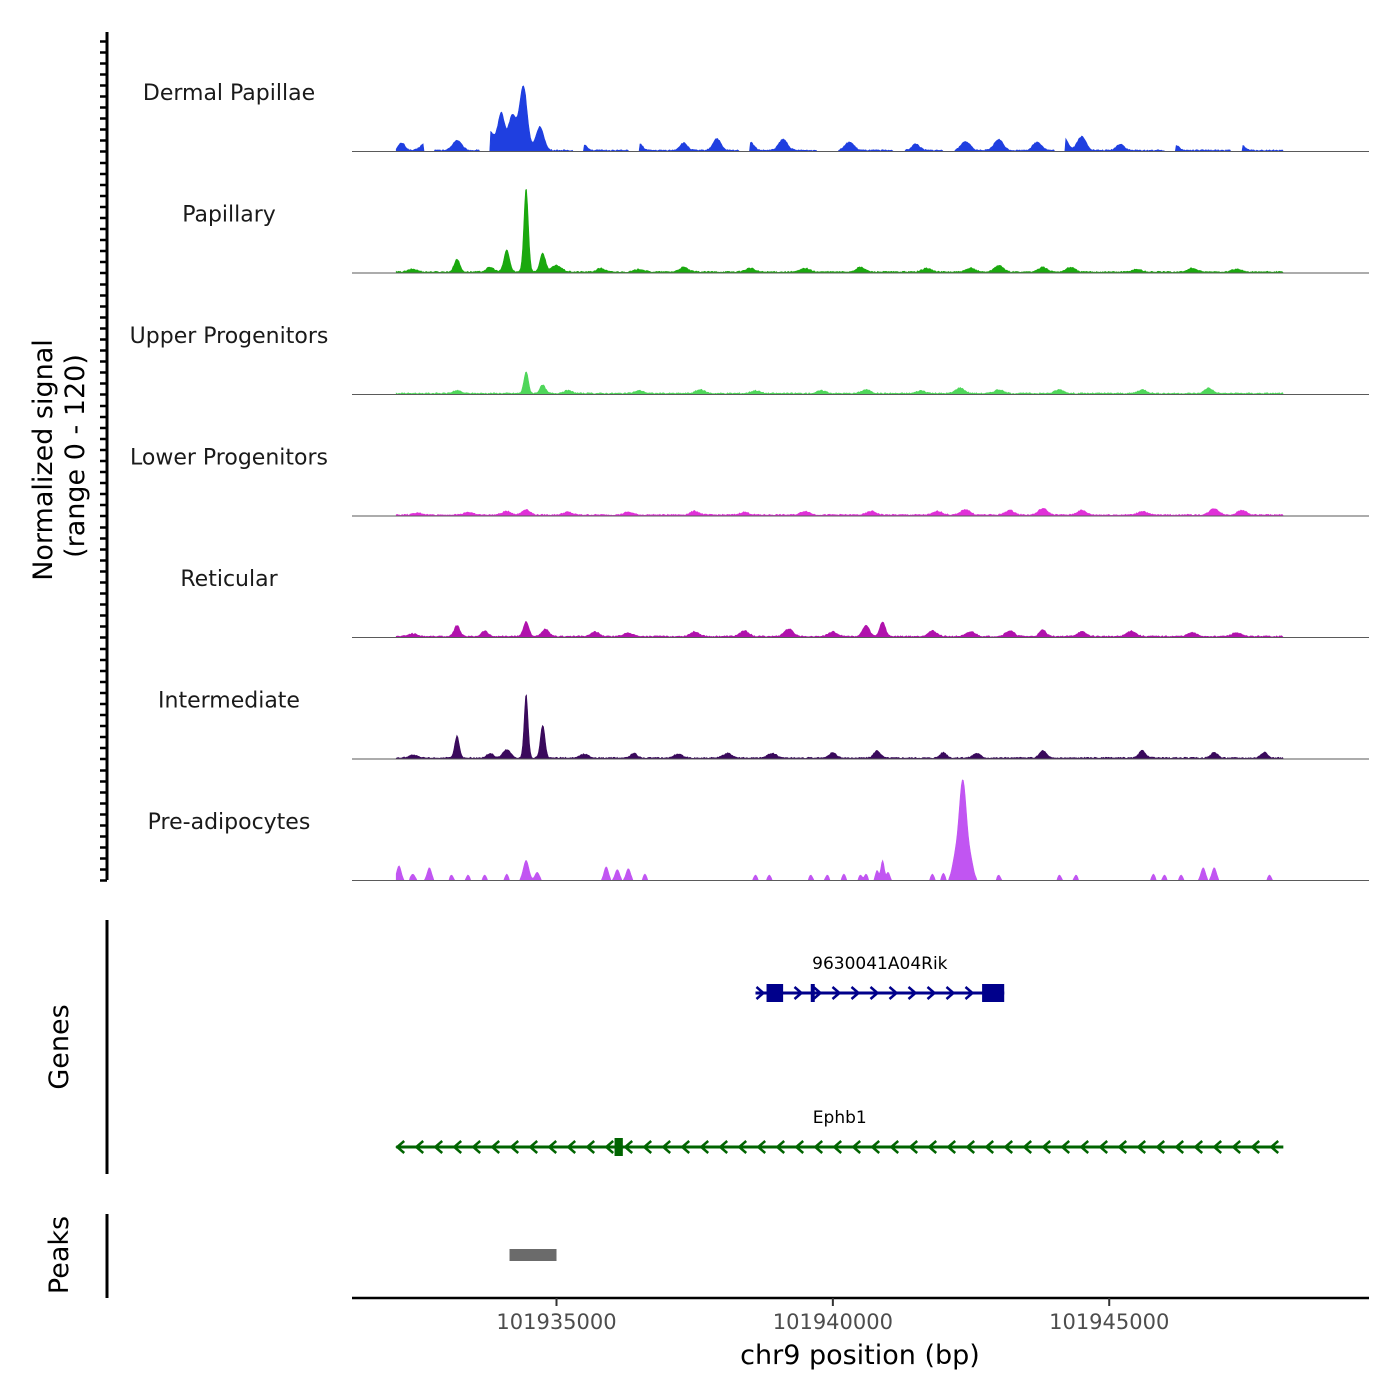 The width and height of the screenshot is (1400, 1400). I want to click on x-axis-ticks: 101935000 101940000 101945000, so click(832, 1316).